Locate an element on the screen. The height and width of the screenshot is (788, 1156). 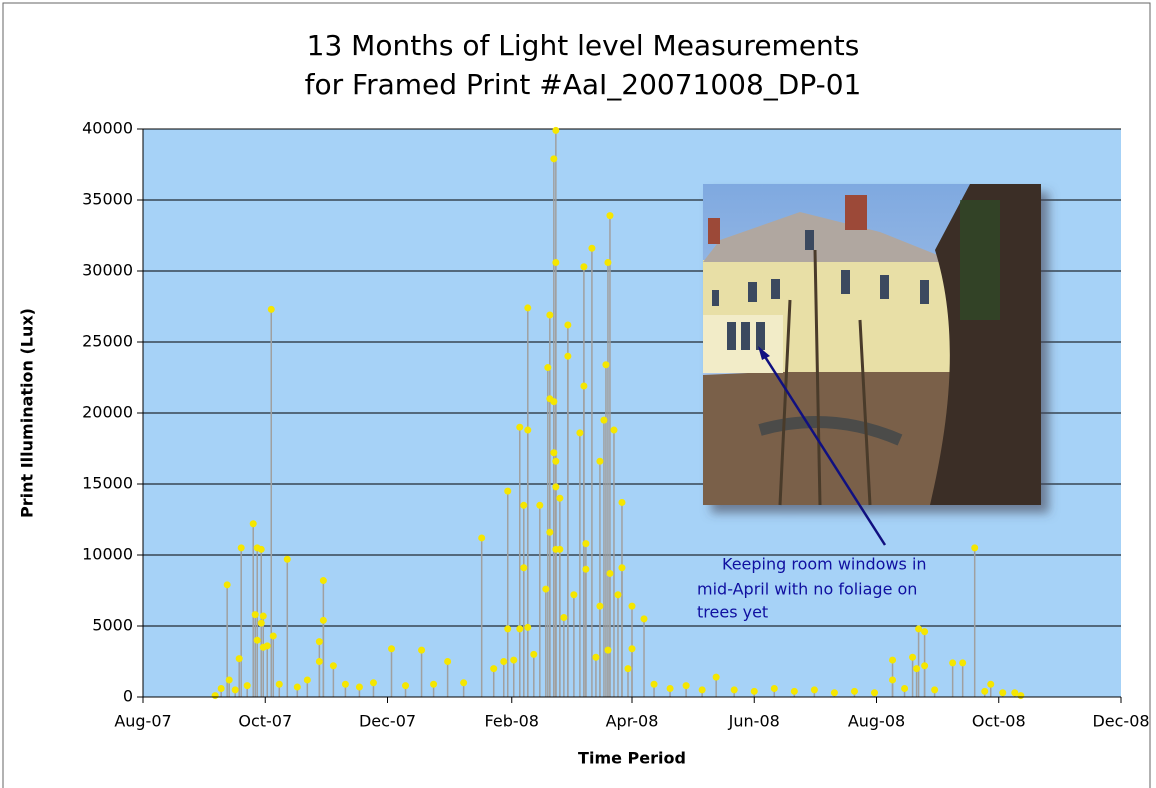
x-tick-label: Oct-08 is located at coordinates (999, 721).